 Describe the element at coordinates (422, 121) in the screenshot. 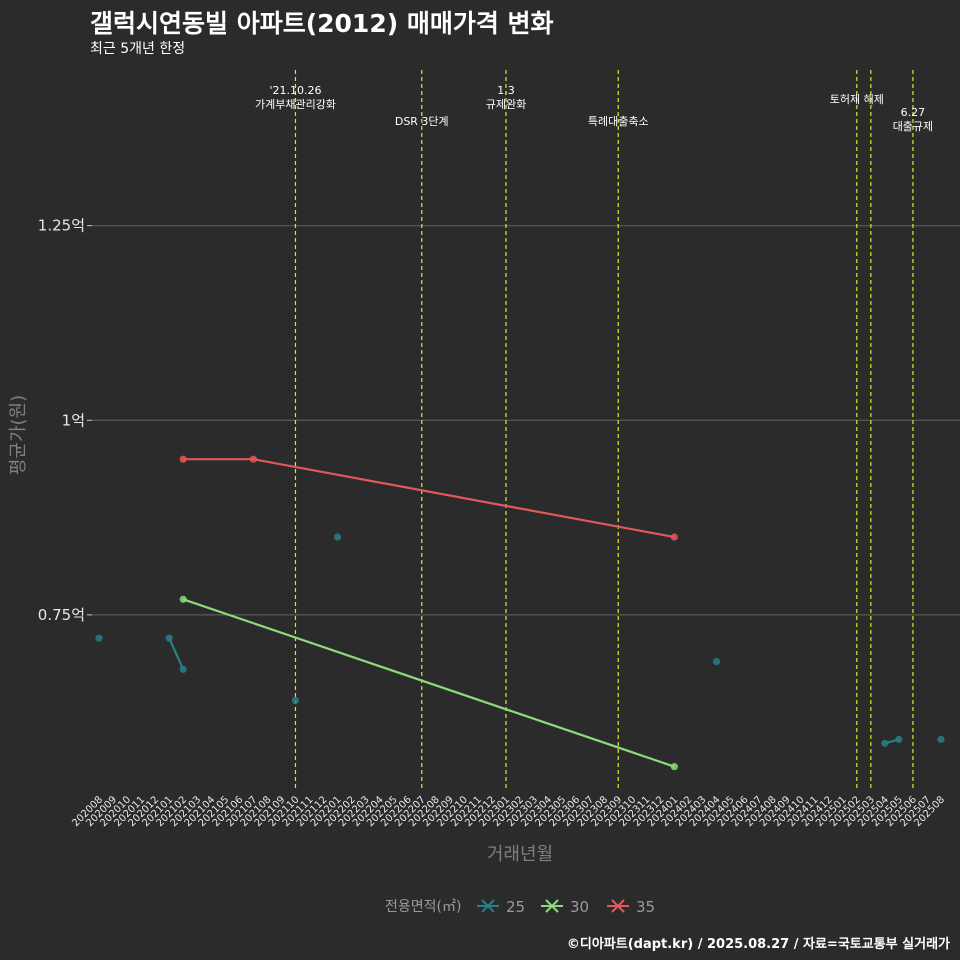

I see `event-label: DSR 3단계` at that location.